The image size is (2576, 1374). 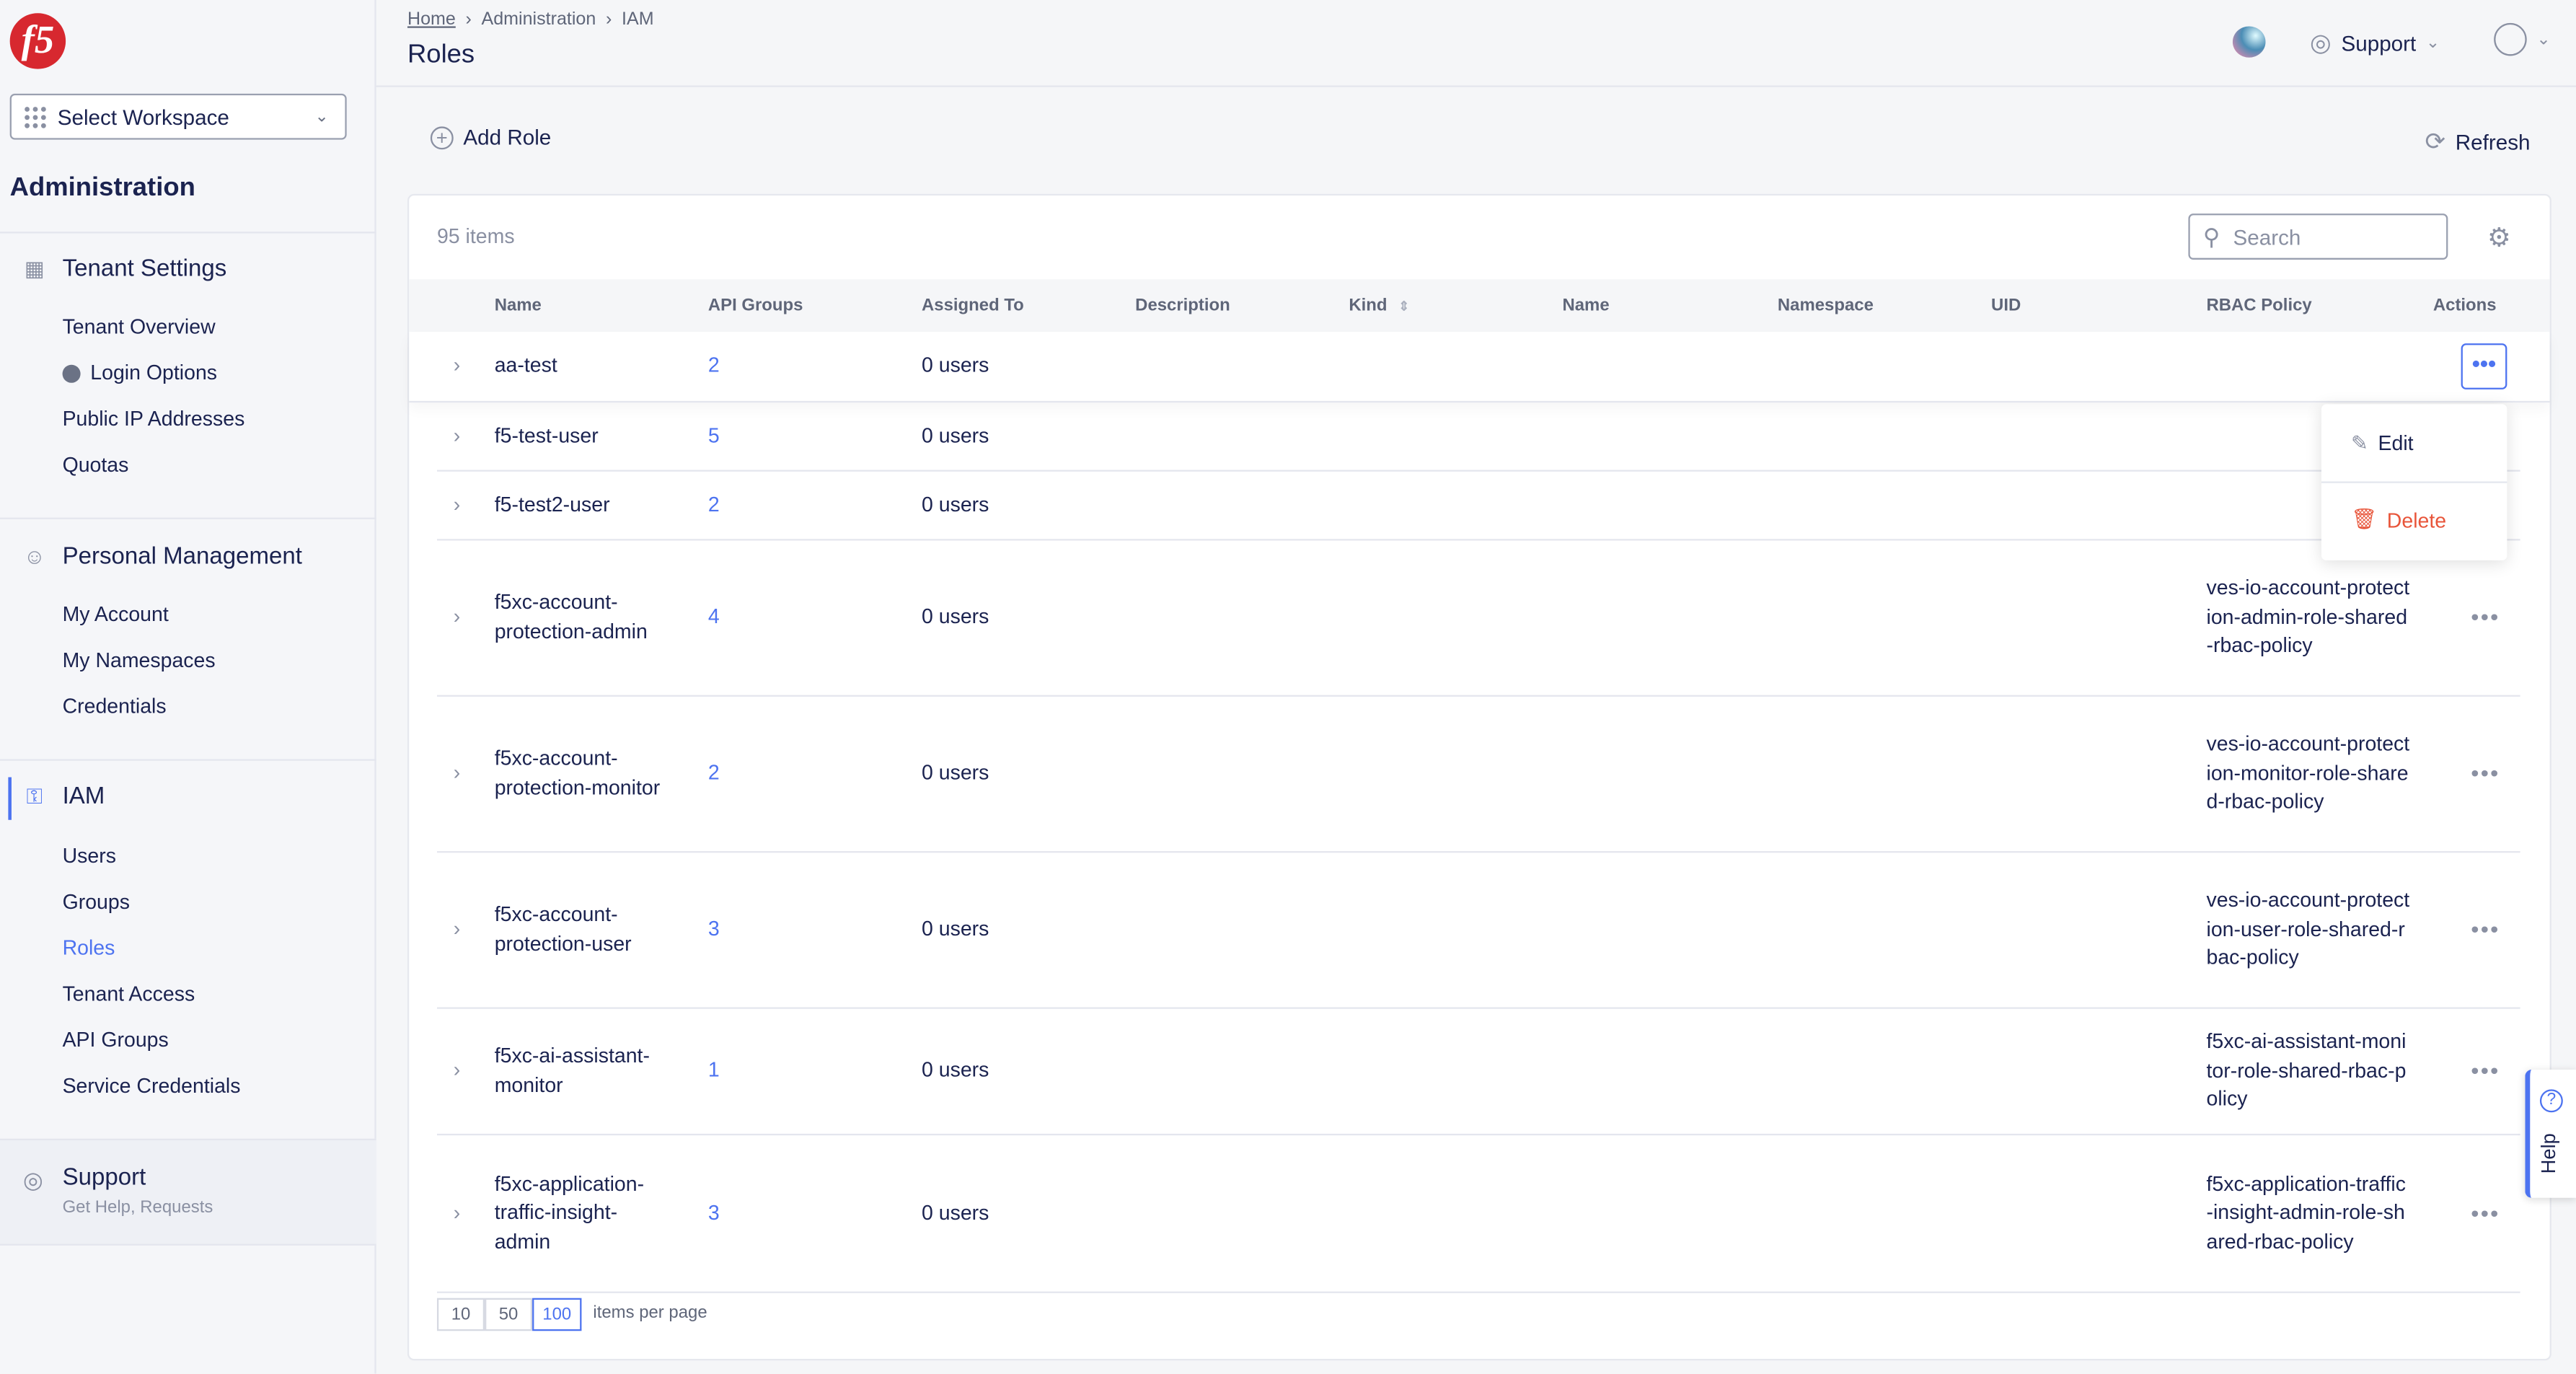 What do you see at coordinates (755, 306) in the screenshot?
I see `column-api-groups: API Groups` at bounding box center [755, 306].